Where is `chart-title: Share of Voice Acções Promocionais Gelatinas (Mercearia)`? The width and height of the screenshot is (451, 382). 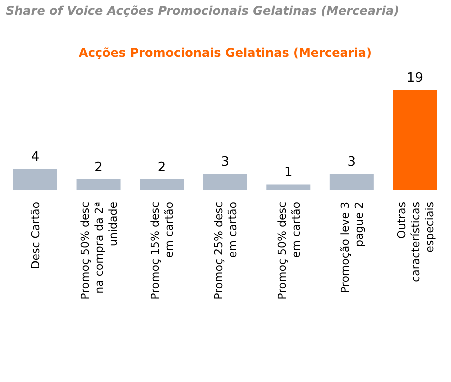
chart-title: Share of Voice Acções Promocionais Gelatinas (Mercearia) is located at coordinates (203, 11).